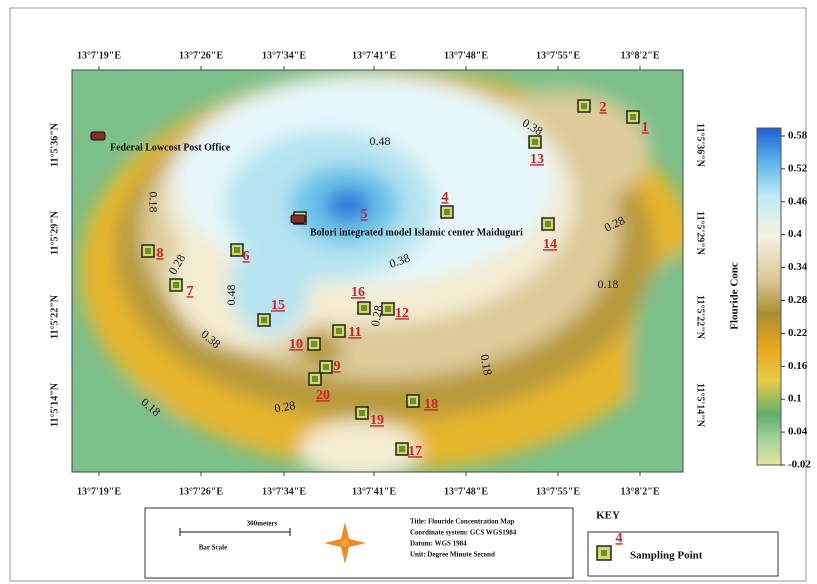 Image resolution: width=817 pixels, height=584 pixels. Describe the element at coordinates (54, 144) in the screenshot. I see `y-label-left: 11°5'36"N` at that location.